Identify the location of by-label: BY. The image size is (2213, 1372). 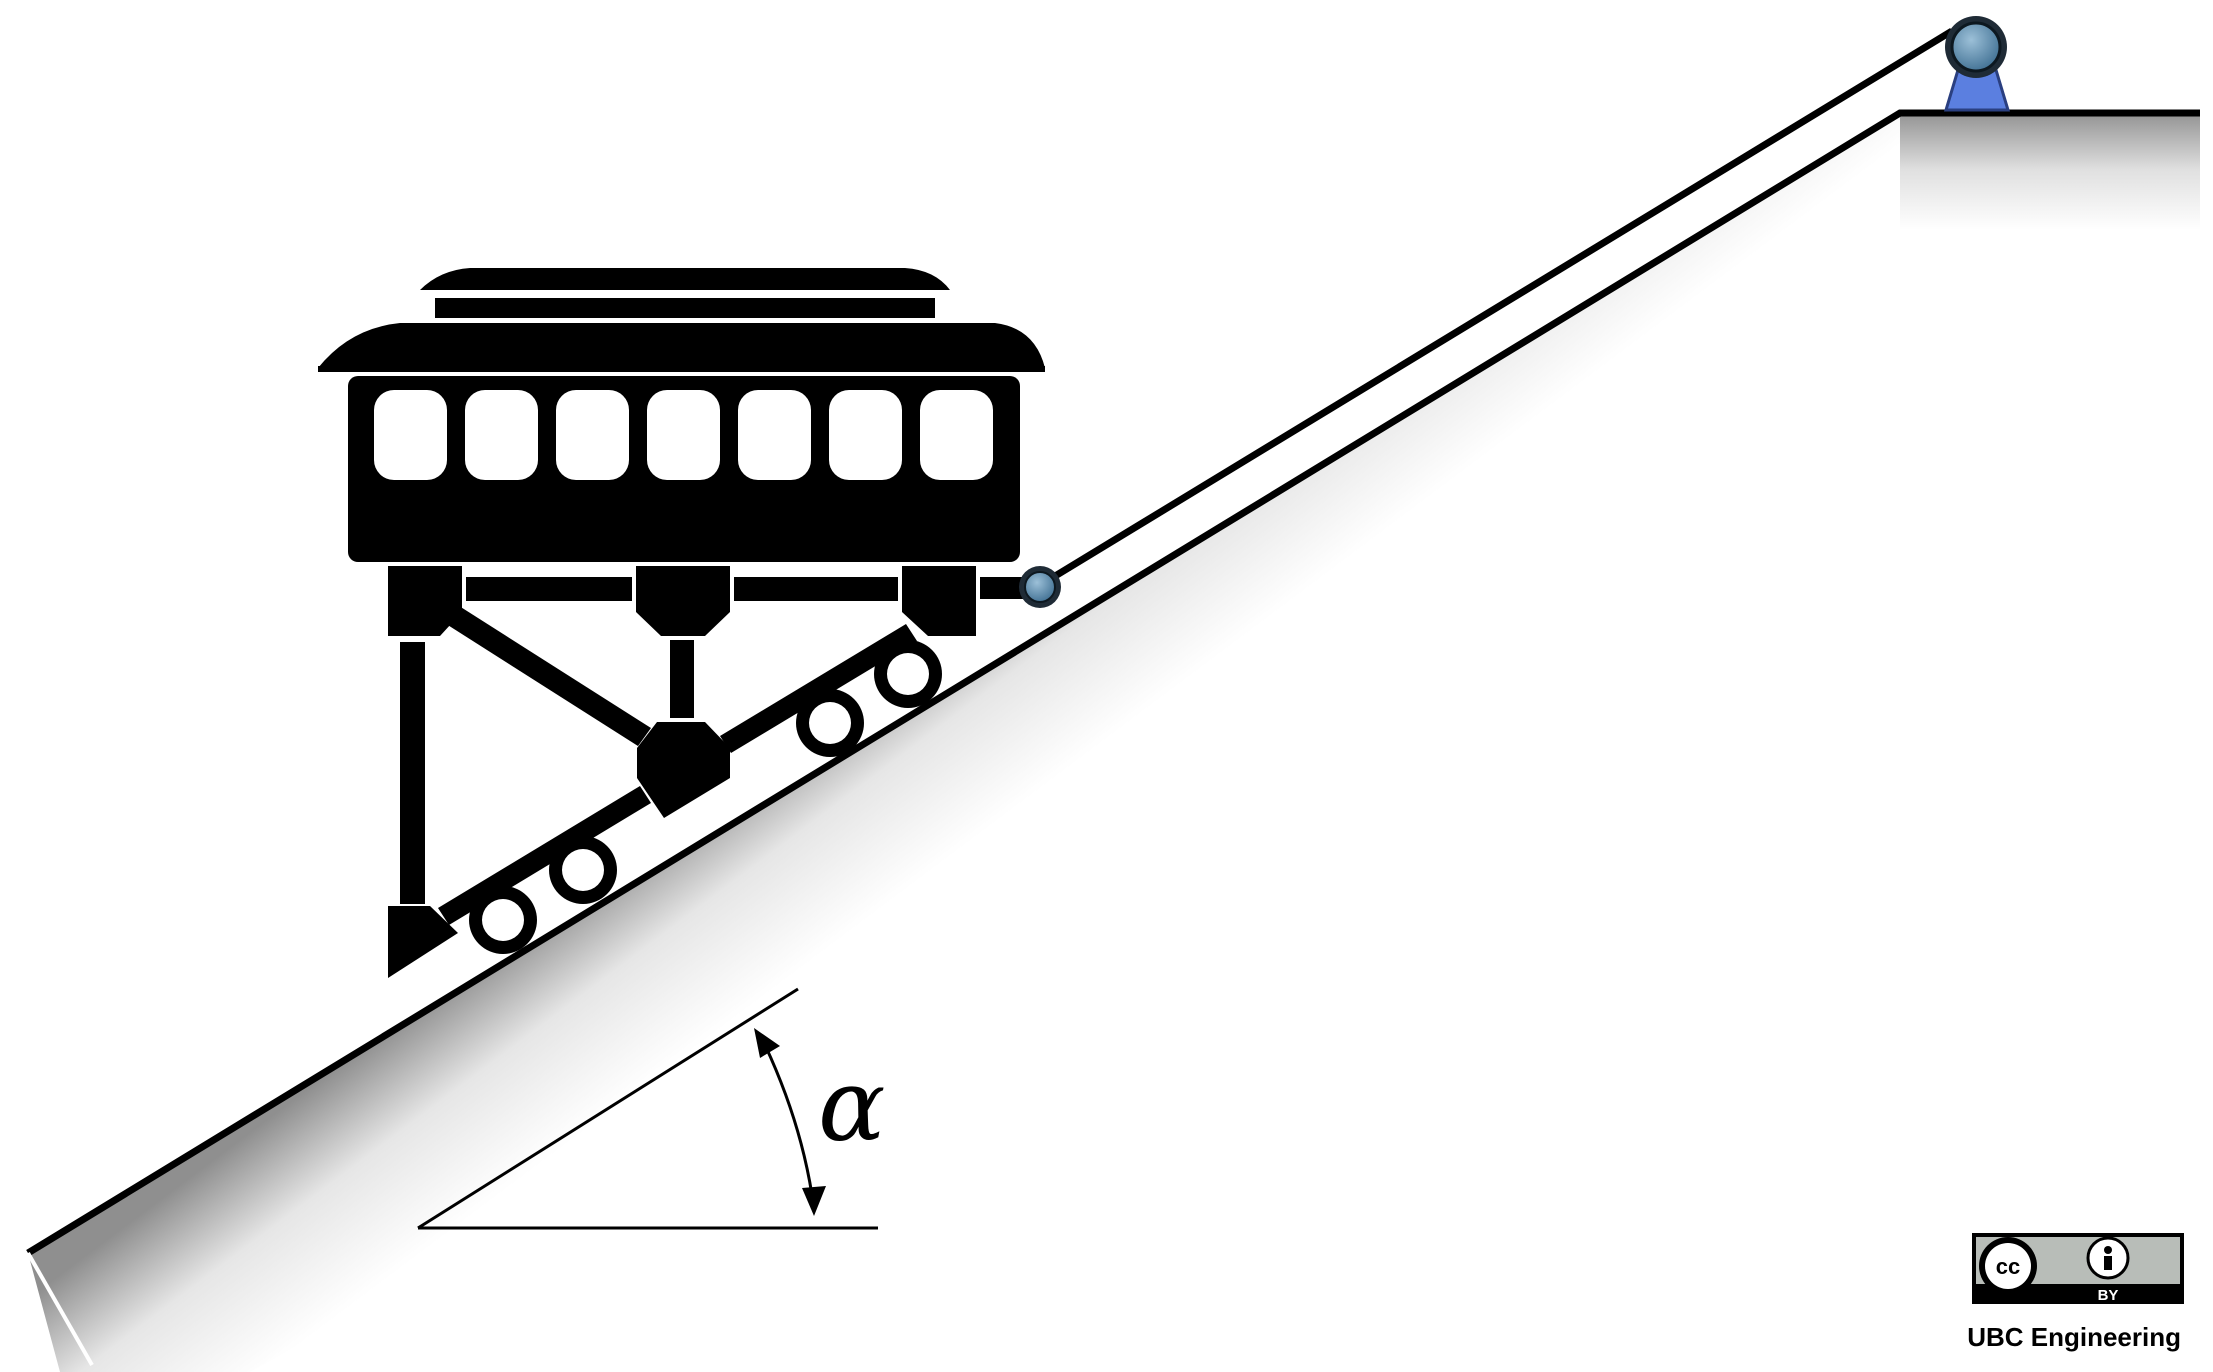
(2108, 1295).